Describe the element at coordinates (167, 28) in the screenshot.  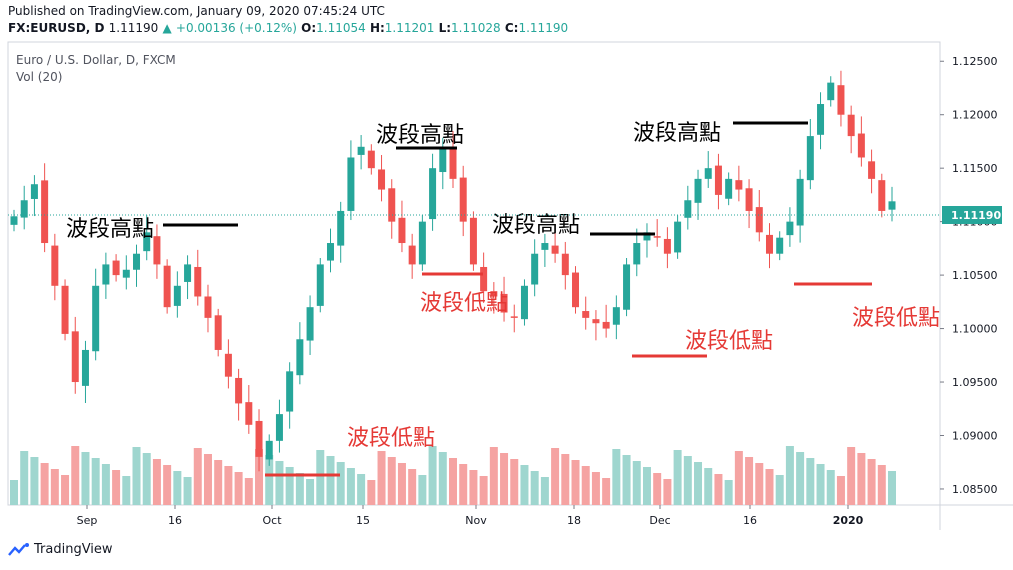
I see `up-arrow-icon: ▲` at that location.